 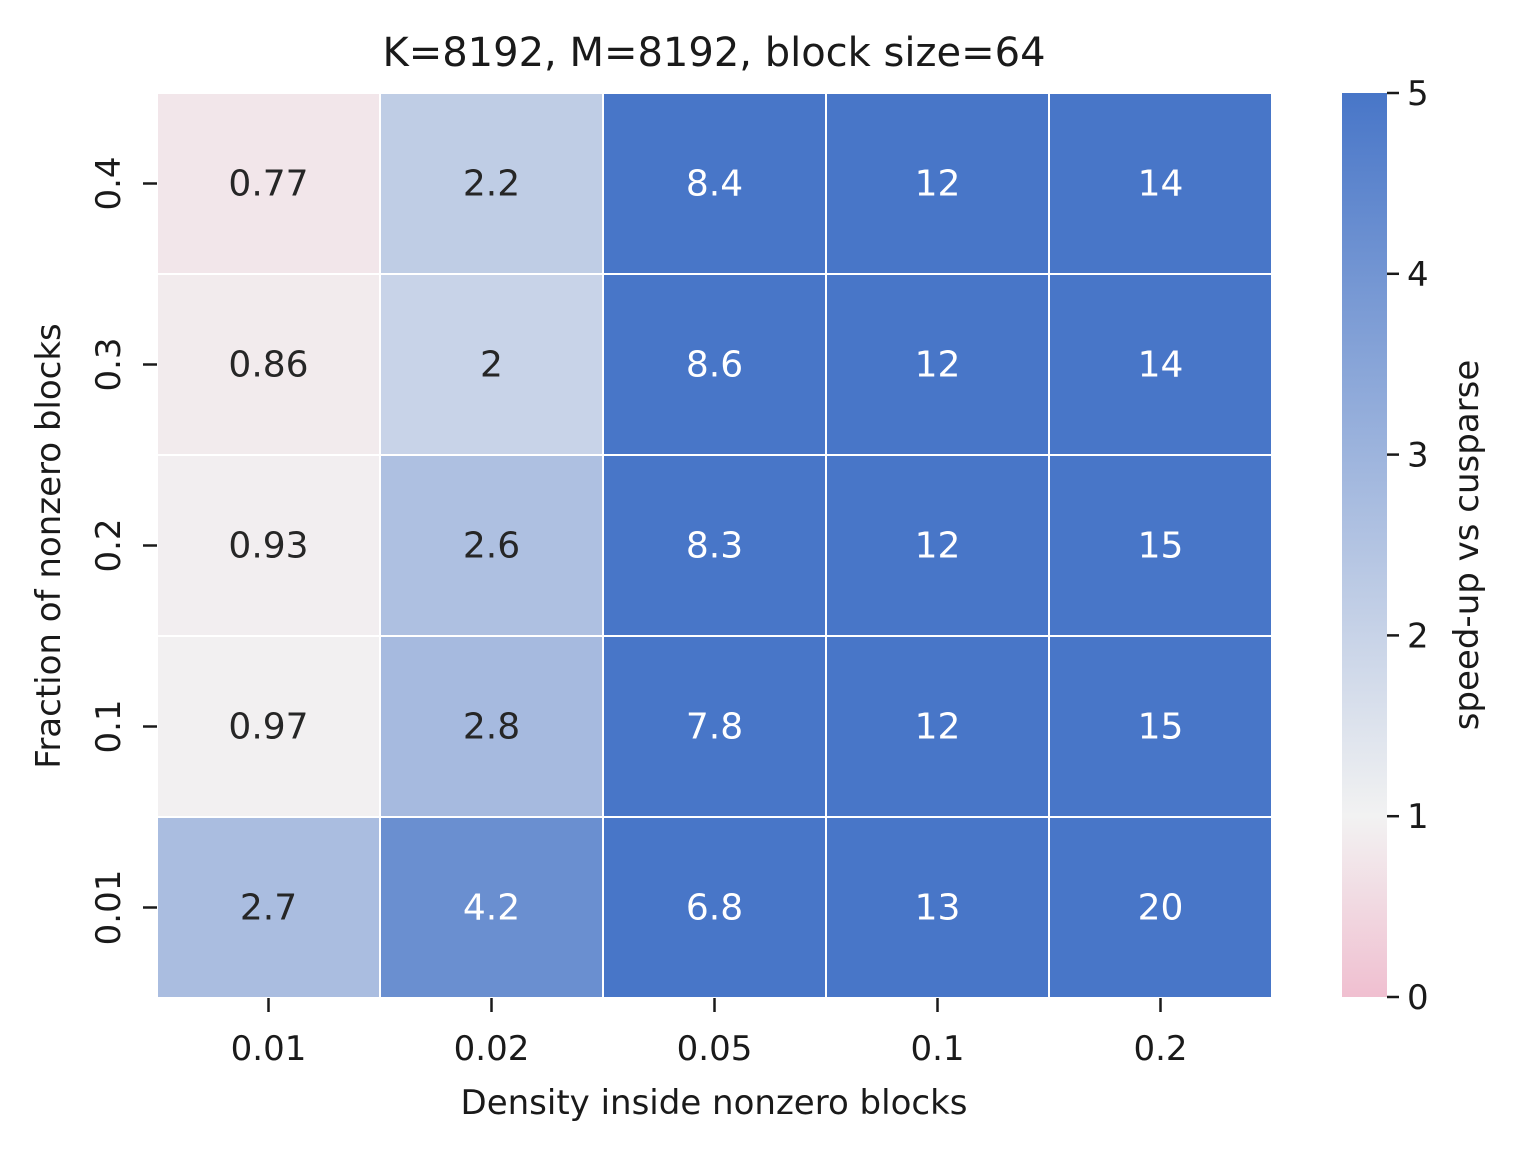 I want to click on cell-value-label: 2.6, so click(x=491, y=546).